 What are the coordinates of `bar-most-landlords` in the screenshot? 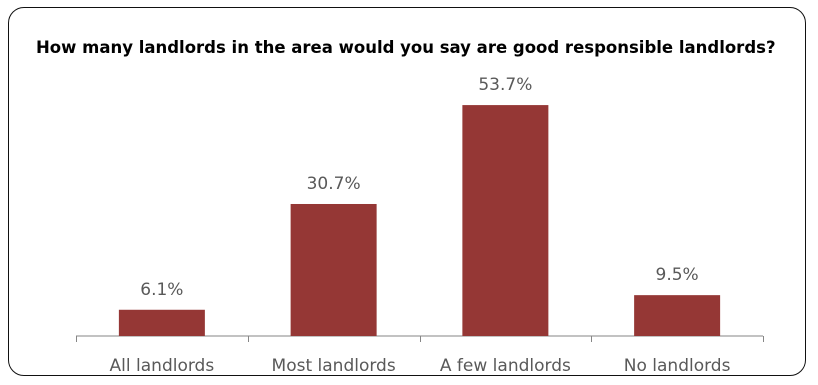 It's located at (333, 269).